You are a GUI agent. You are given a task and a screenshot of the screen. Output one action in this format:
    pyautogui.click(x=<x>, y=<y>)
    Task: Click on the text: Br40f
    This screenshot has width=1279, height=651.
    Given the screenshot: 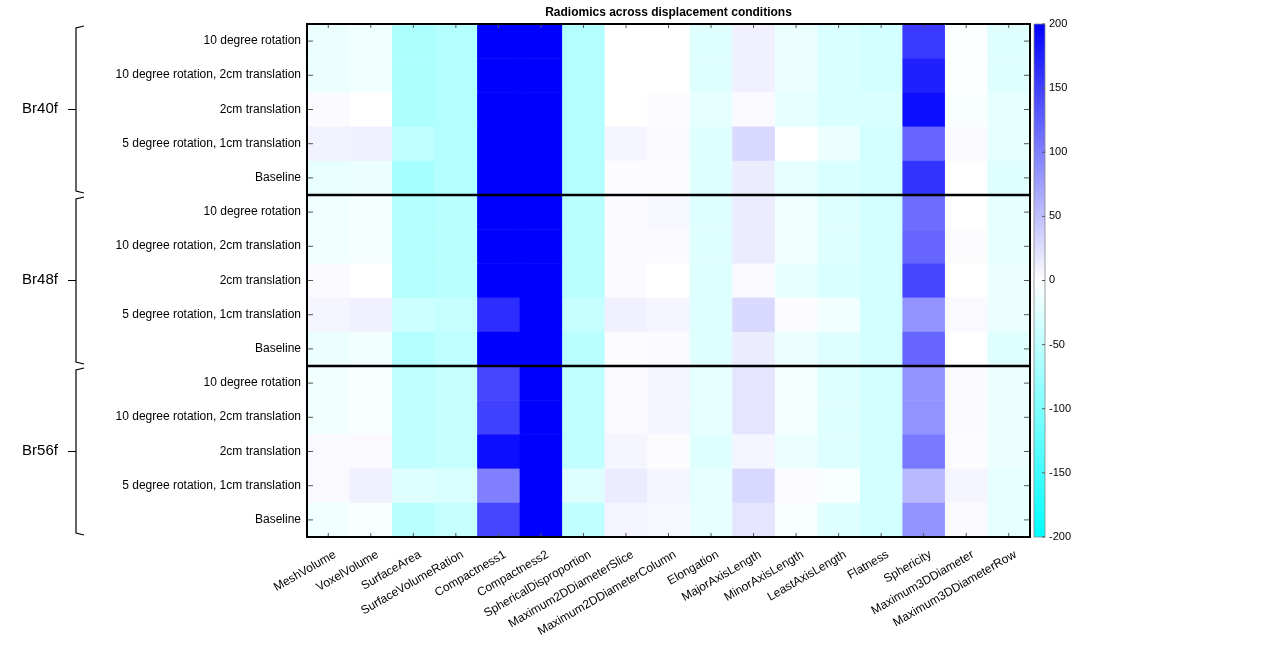 What is the action you would take?
    pyautogui.click(x=40, y=108)
    